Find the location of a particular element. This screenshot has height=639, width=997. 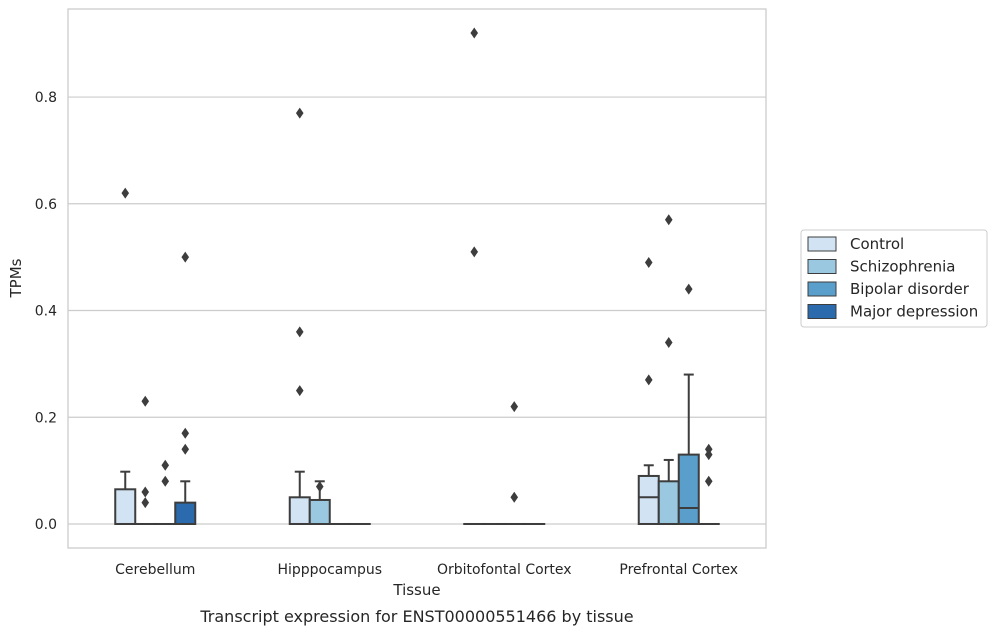

x-tick-label: Prefrontal Cortex is located at coordinates (678, 570).